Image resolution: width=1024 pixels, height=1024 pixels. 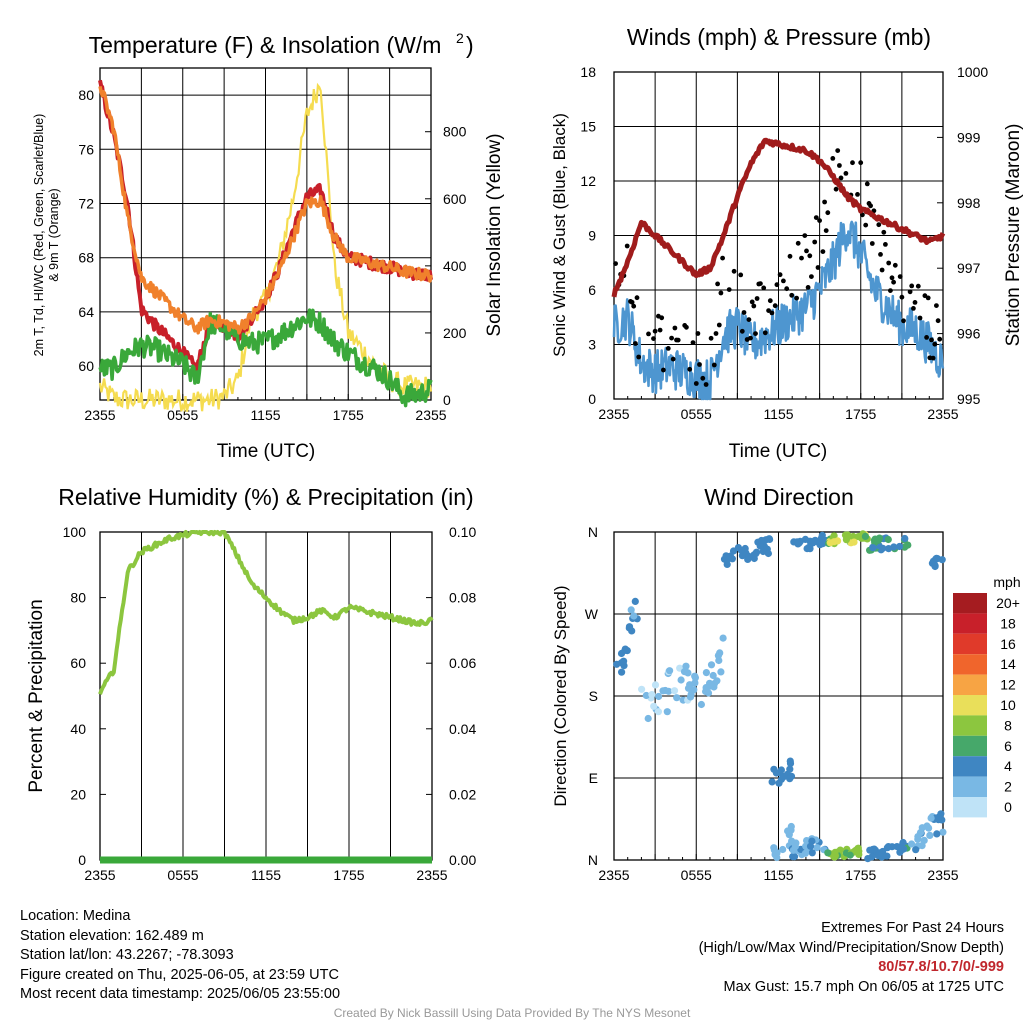 I want to click on y-axis-label-line2: & 9m T (Orange), so click(x=54, y=234).